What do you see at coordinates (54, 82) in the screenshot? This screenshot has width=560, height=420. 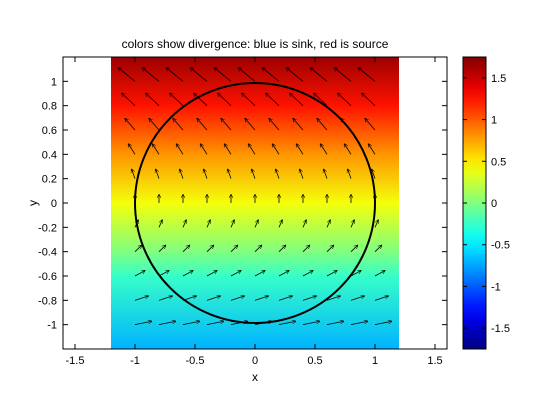 I see `y-tick-label: 1` at bounding box center [54, 82].